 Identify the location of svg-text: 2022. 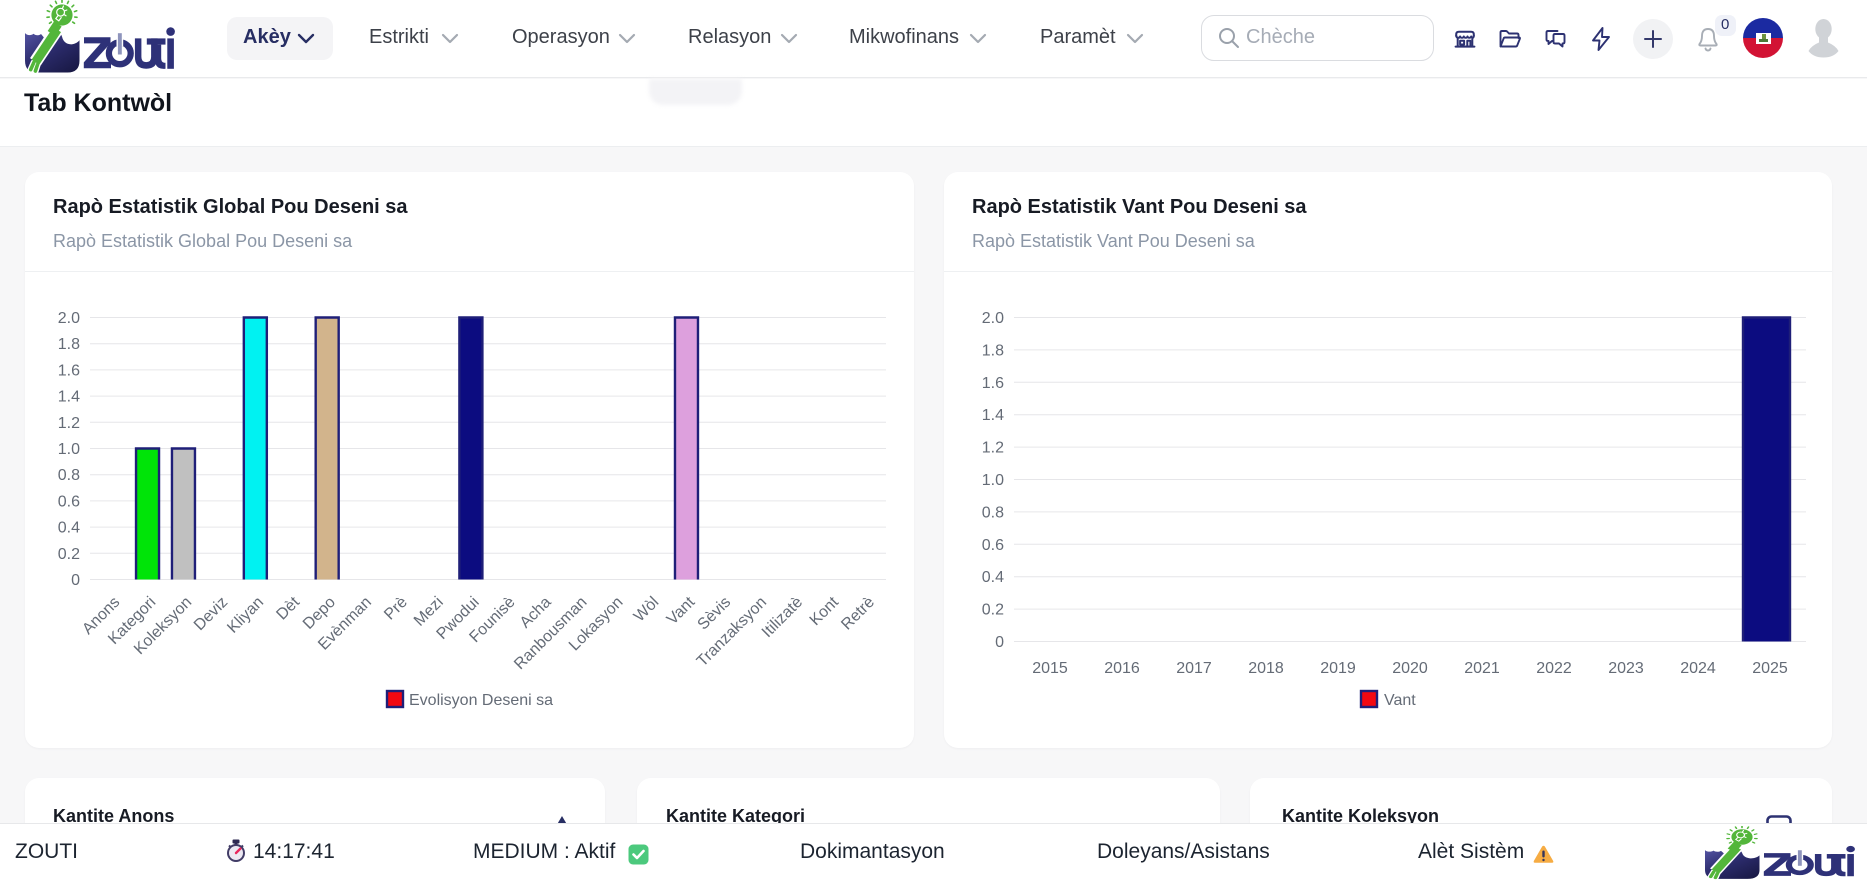
(1554, 668).